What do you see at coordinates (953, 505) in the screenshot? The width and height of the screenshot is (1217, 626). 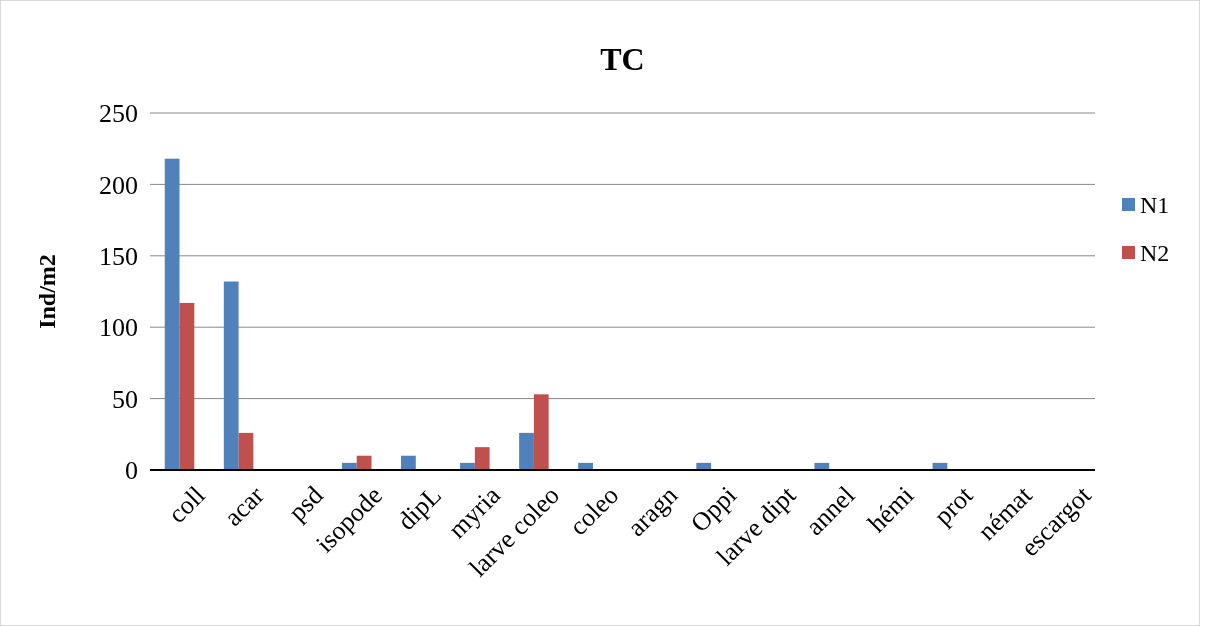 I see `x-tick-label: prot` at bounding box center [953, 505].